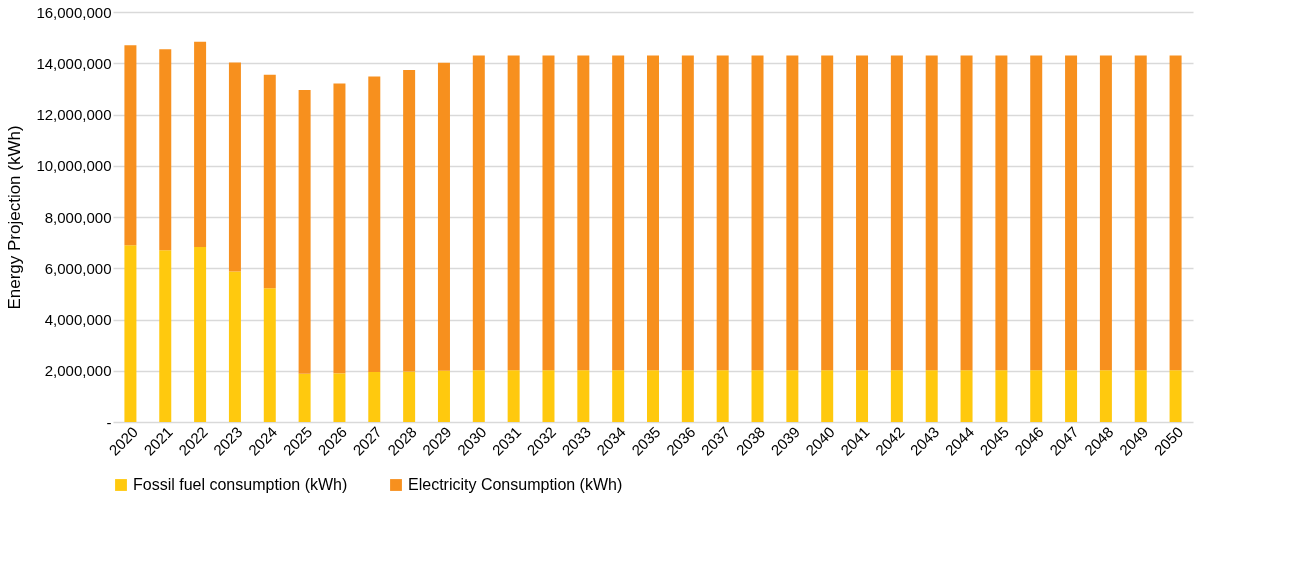  I want to click on y-axis-title: Energy Projection (kWh), so click(15, 217).